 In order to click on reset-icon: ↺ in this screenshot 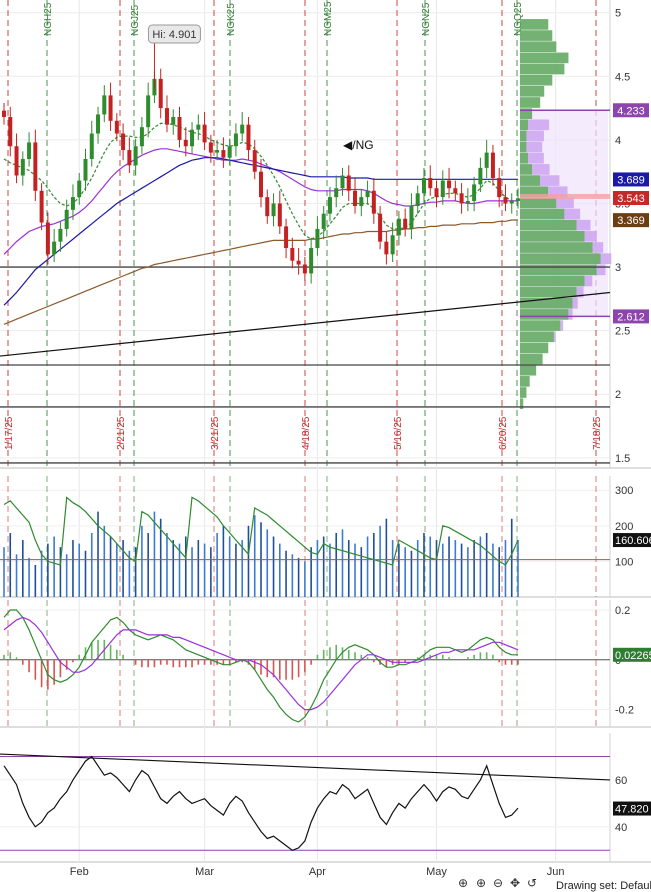, I will do `click(532, 883)`.